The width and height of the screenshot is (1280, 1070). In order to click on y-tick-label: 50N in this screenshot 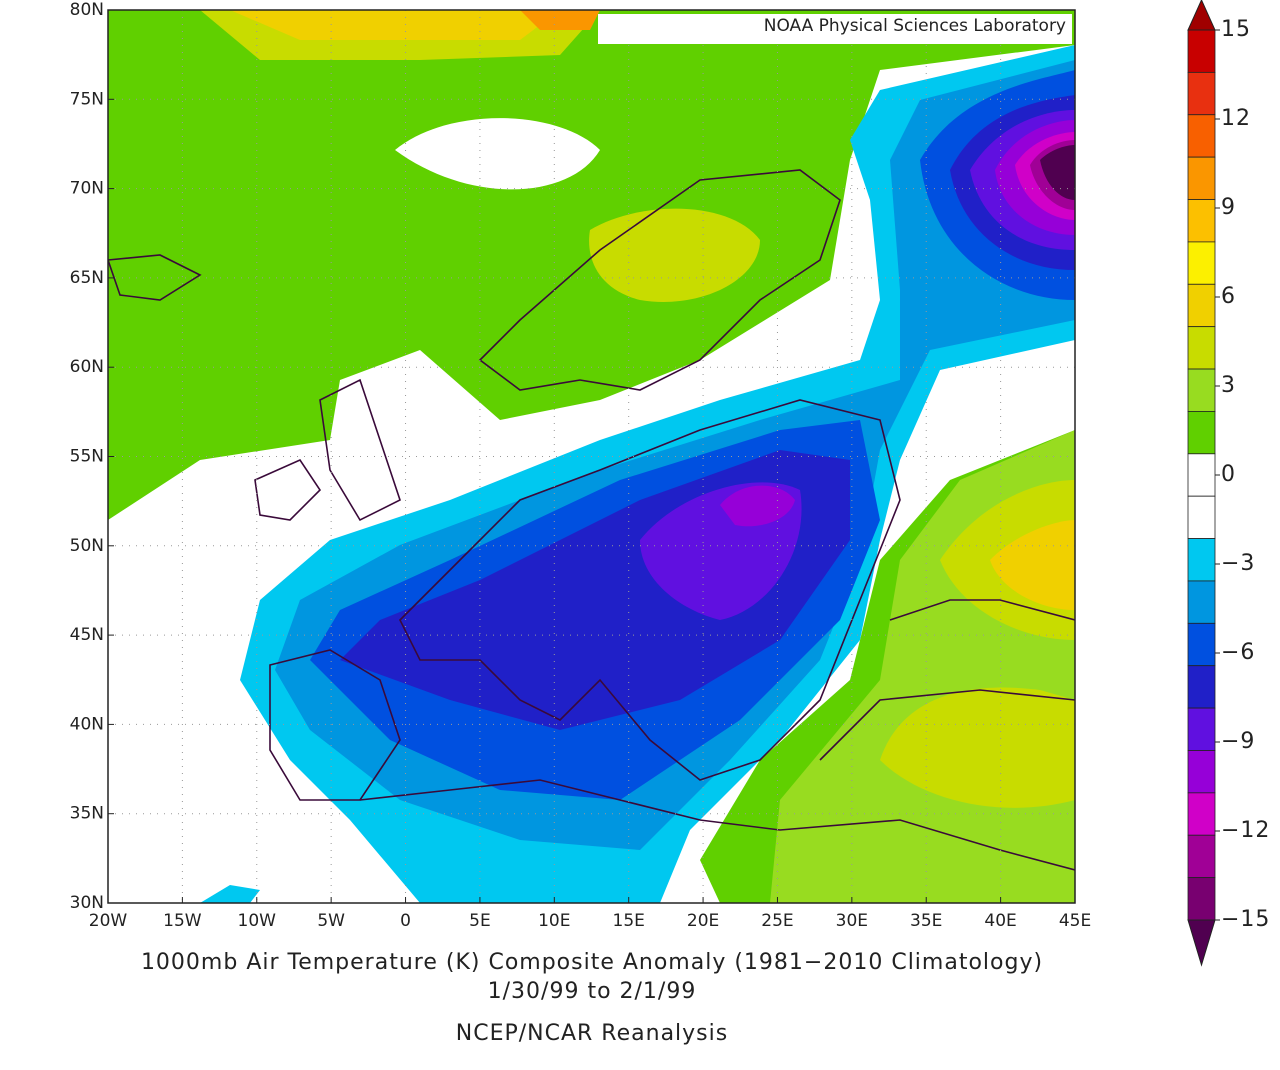, I will do `click(87, 546)`.